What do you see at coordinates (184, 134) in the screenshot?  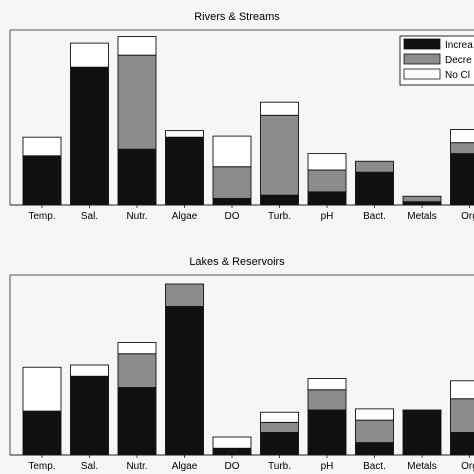 I see `bar-algae-nocl` at bounding box center [184, 134].